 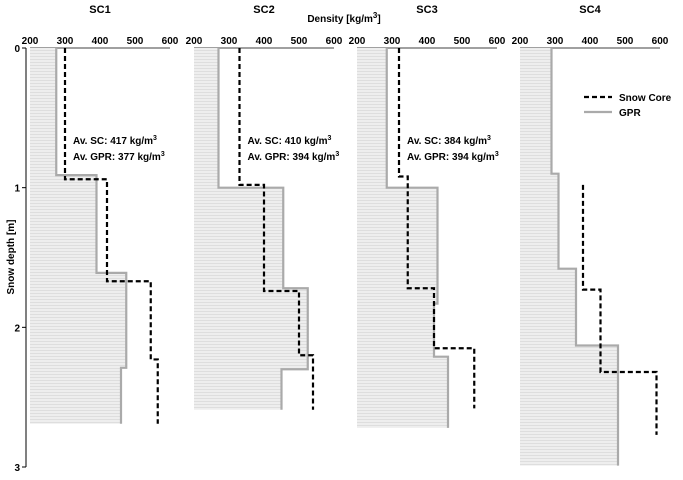 I want to click on panel-title: SC4, so click(x=590, y=10).